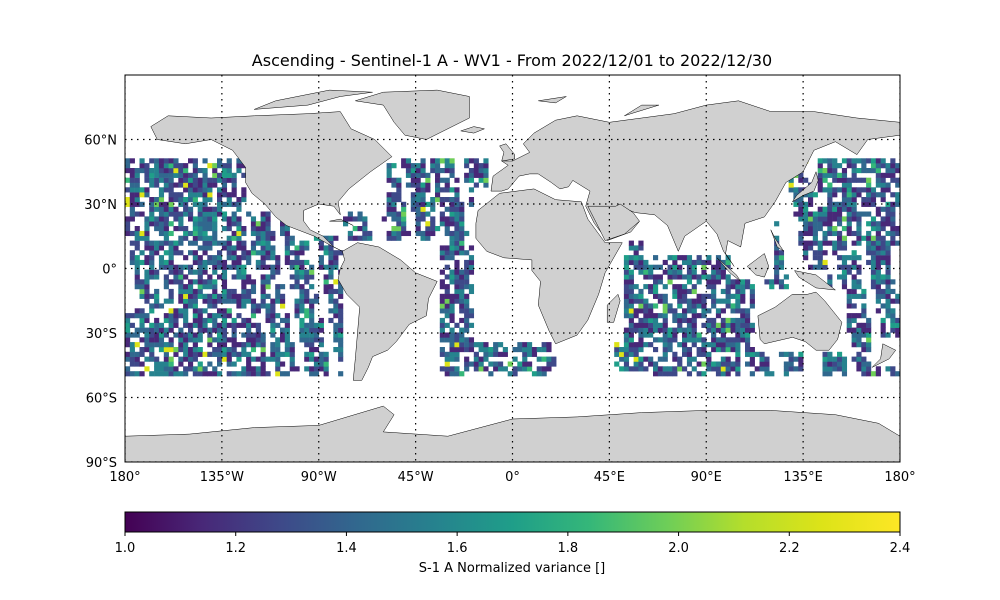 This screenshot has height=600, width=1000. What do you see at coordinates (568, 548) in the screenshot?
I see `colorbar-tick-label: 1.8` at bounding box center [568, 548].